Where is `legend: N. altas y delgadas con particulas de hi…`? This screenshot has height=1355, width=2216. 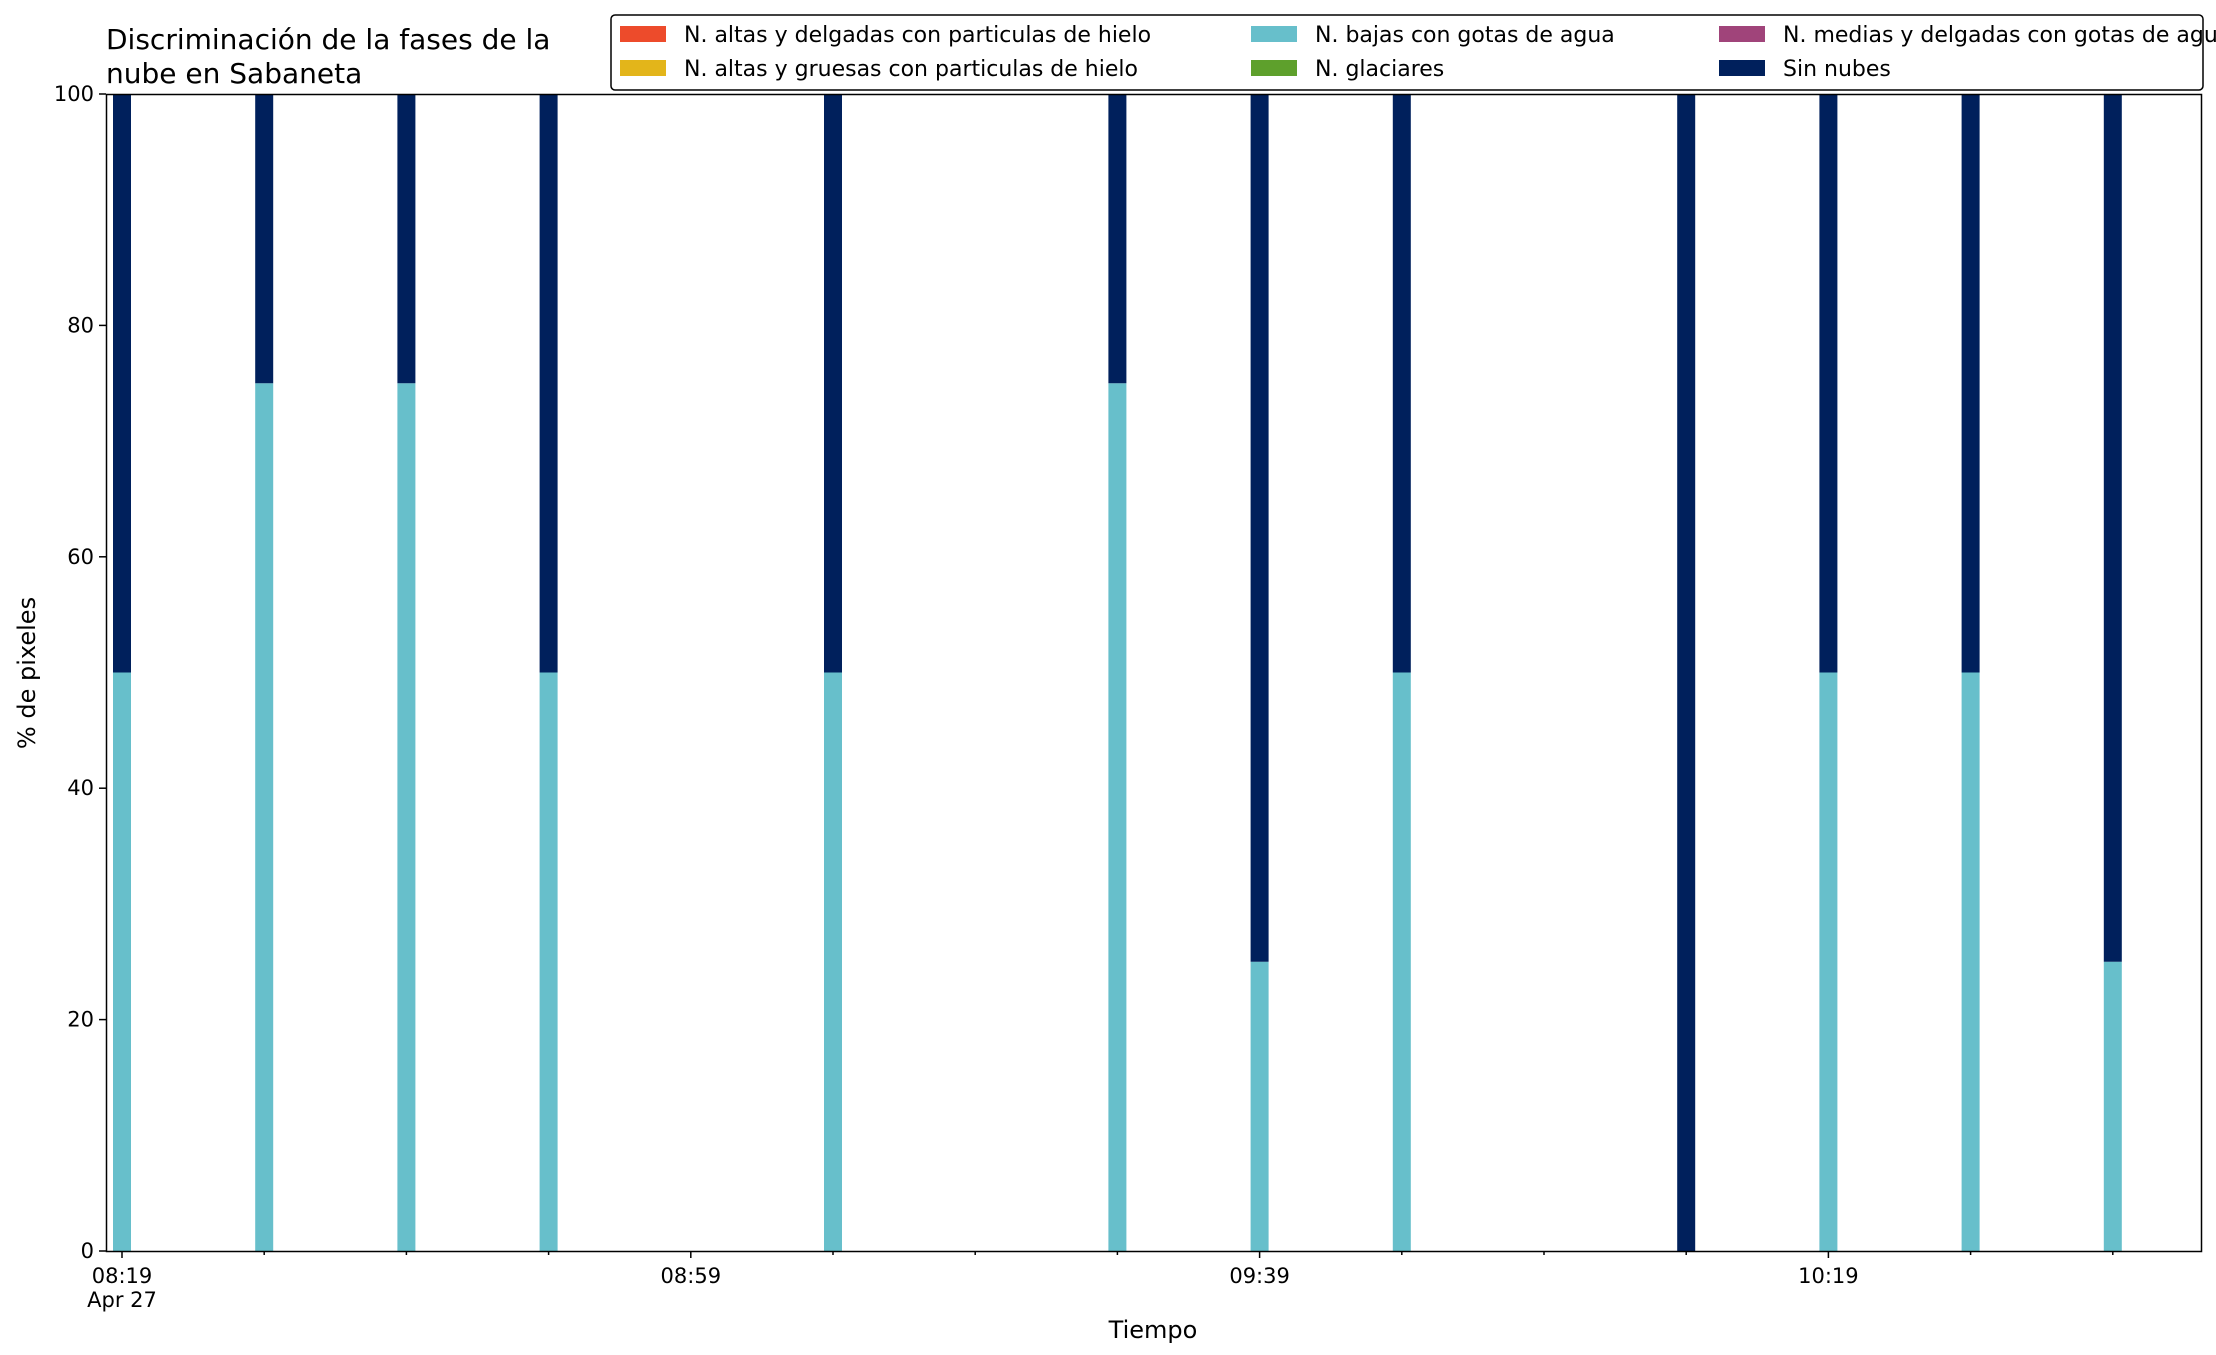 legend: N. altas y delgadas con particulas de hi… is located at coordinates (1413, 52).